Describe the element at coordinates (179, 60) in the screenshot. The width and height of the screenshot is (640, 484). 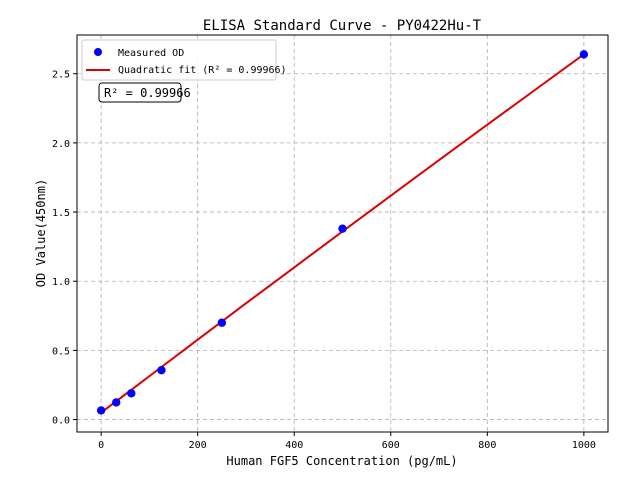
I see `legend-box` at that location.